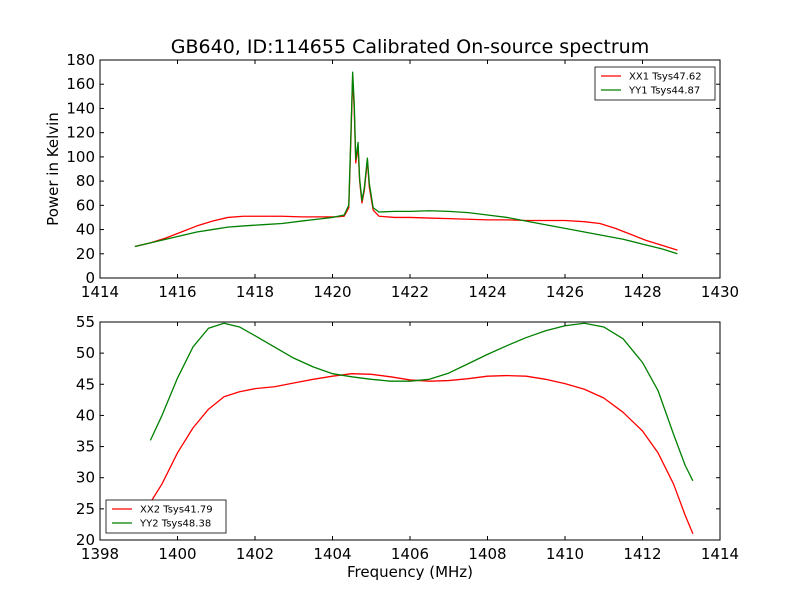 Image resolution: width=800 pixels, height=604 pixels. Describe the element at coordinates (255, 554) in the screenshot. I see `plot2-x-tick-label: 1402` at that location.